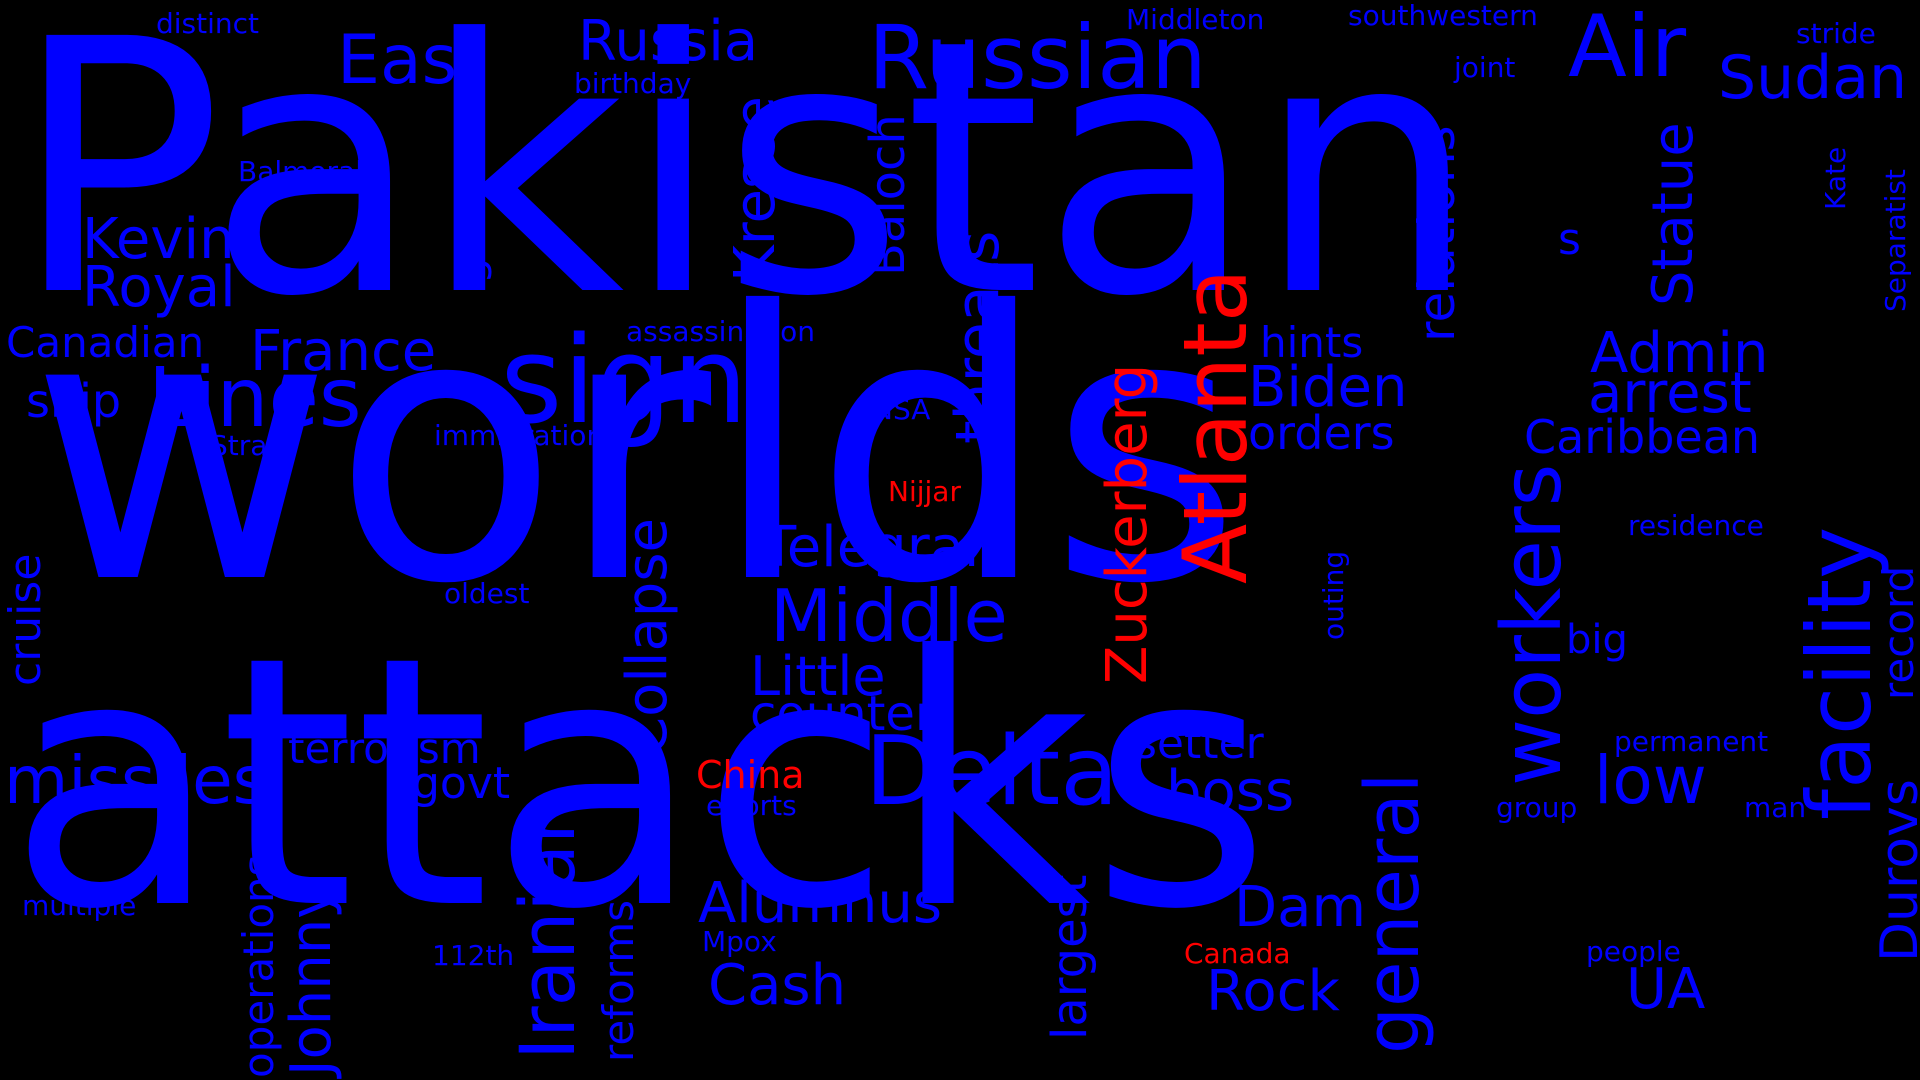 This screenshot has width=1920, height=1080. I want to click on word-immigration: immigration, so click(519, 435).